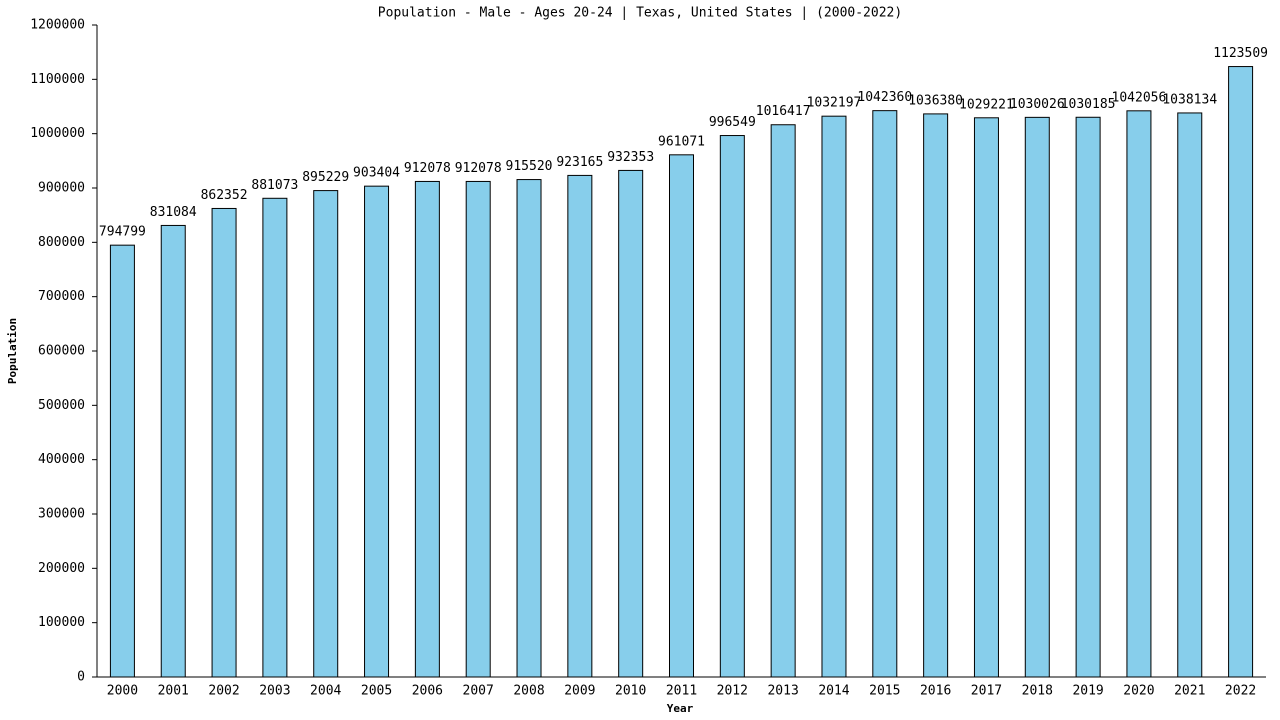 The width and height of the screenshot is (1280, 720). I want to click on x-tick-label: 2002, so click(223, 691).